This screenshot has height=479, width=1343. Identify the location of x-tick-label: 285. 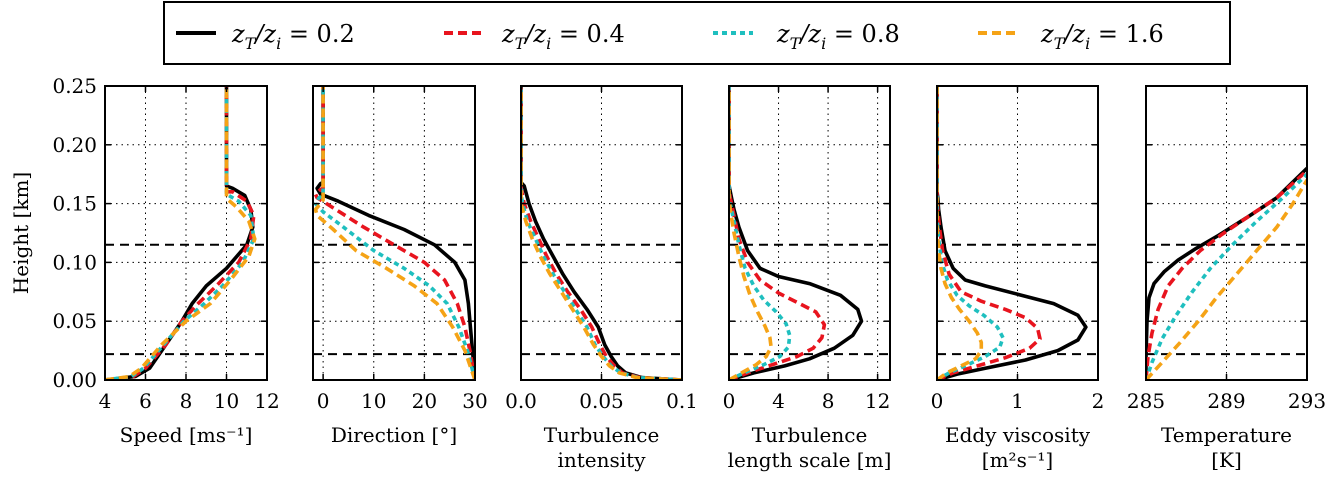
(1146, 401).